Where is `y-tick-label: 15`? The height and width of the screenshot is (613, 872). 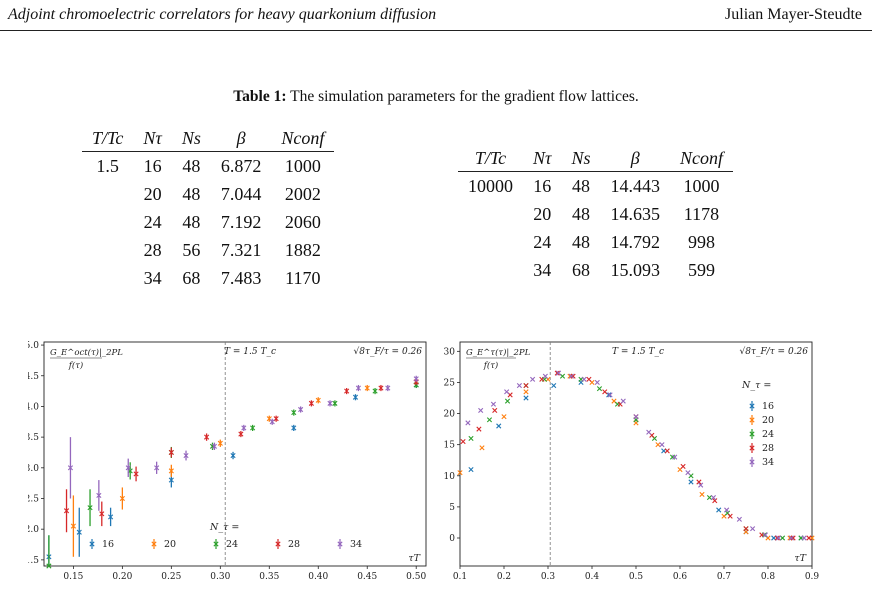
y-tick-label: 15 is located at coordinates (450, 446).